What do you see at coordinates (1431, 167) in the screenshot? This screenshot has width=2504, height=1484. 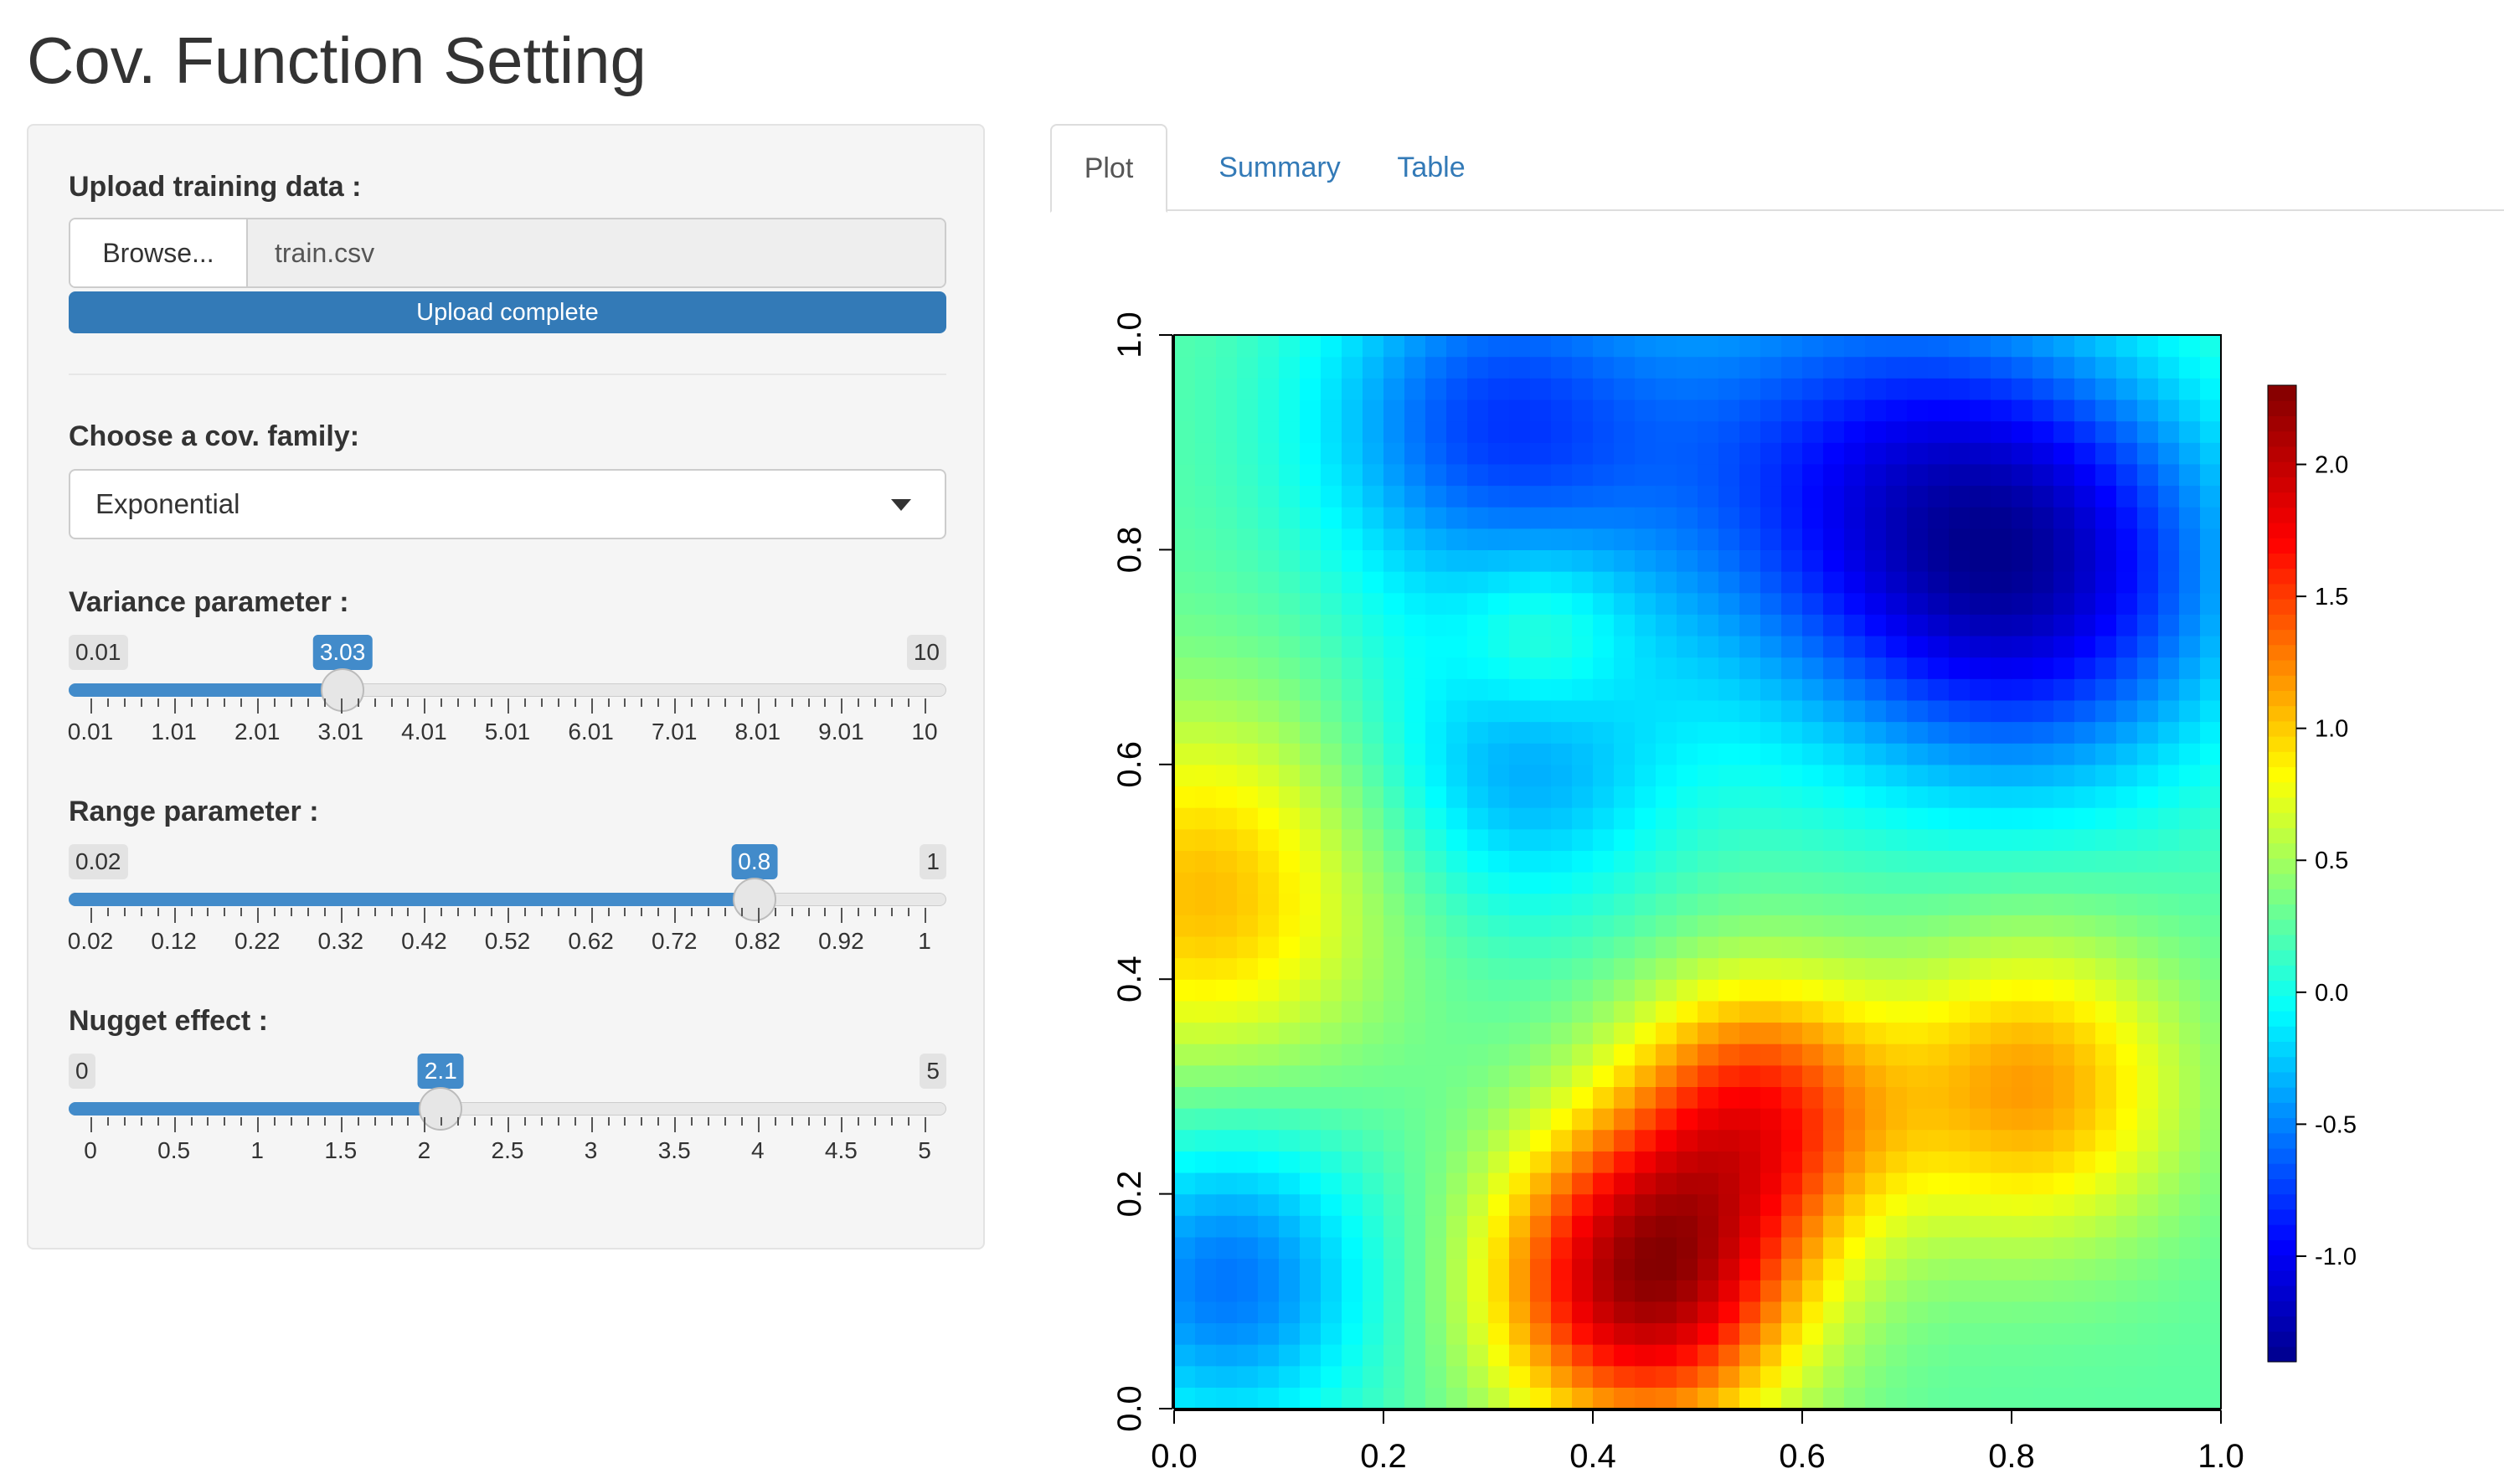 I see `tab-table: Table` at bounding box center [1431, 167].